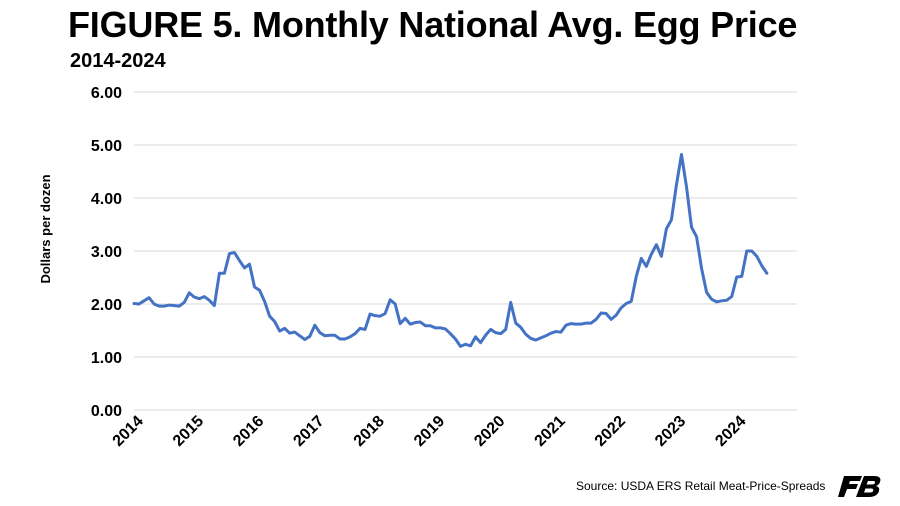 This screenshot has width=900, height=506. Describe the element at coordinates (730, 431) in the screenshot. I see `x-tick-label: 2024` at that location.